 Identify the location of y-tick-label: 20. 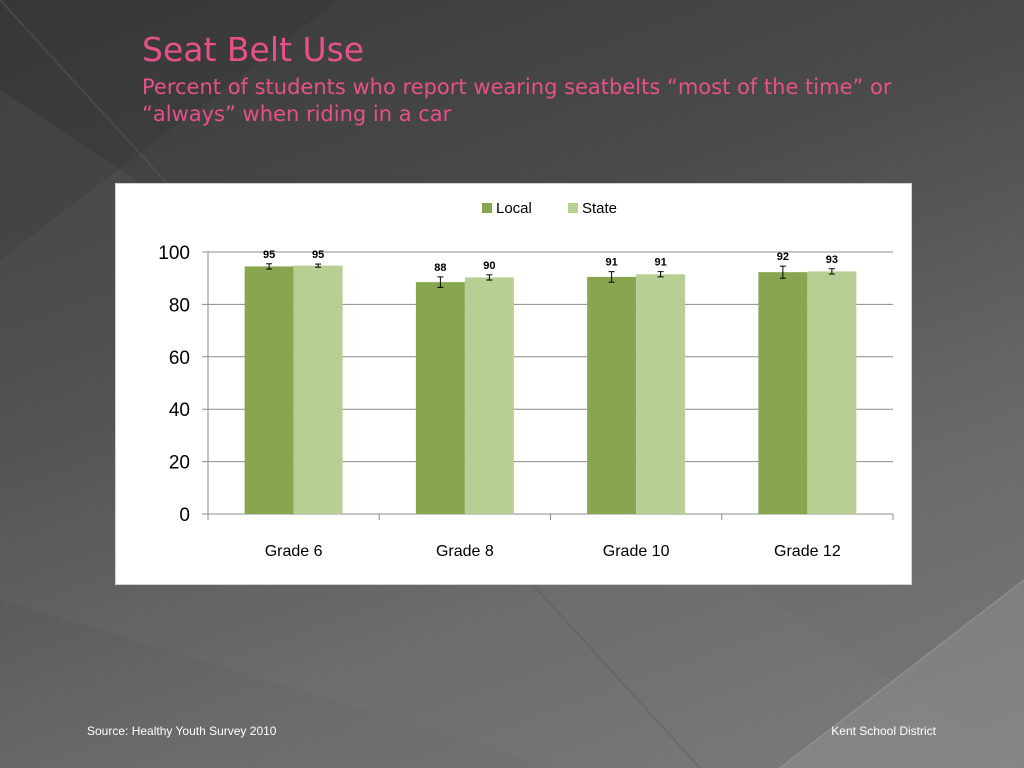
(179, 463).